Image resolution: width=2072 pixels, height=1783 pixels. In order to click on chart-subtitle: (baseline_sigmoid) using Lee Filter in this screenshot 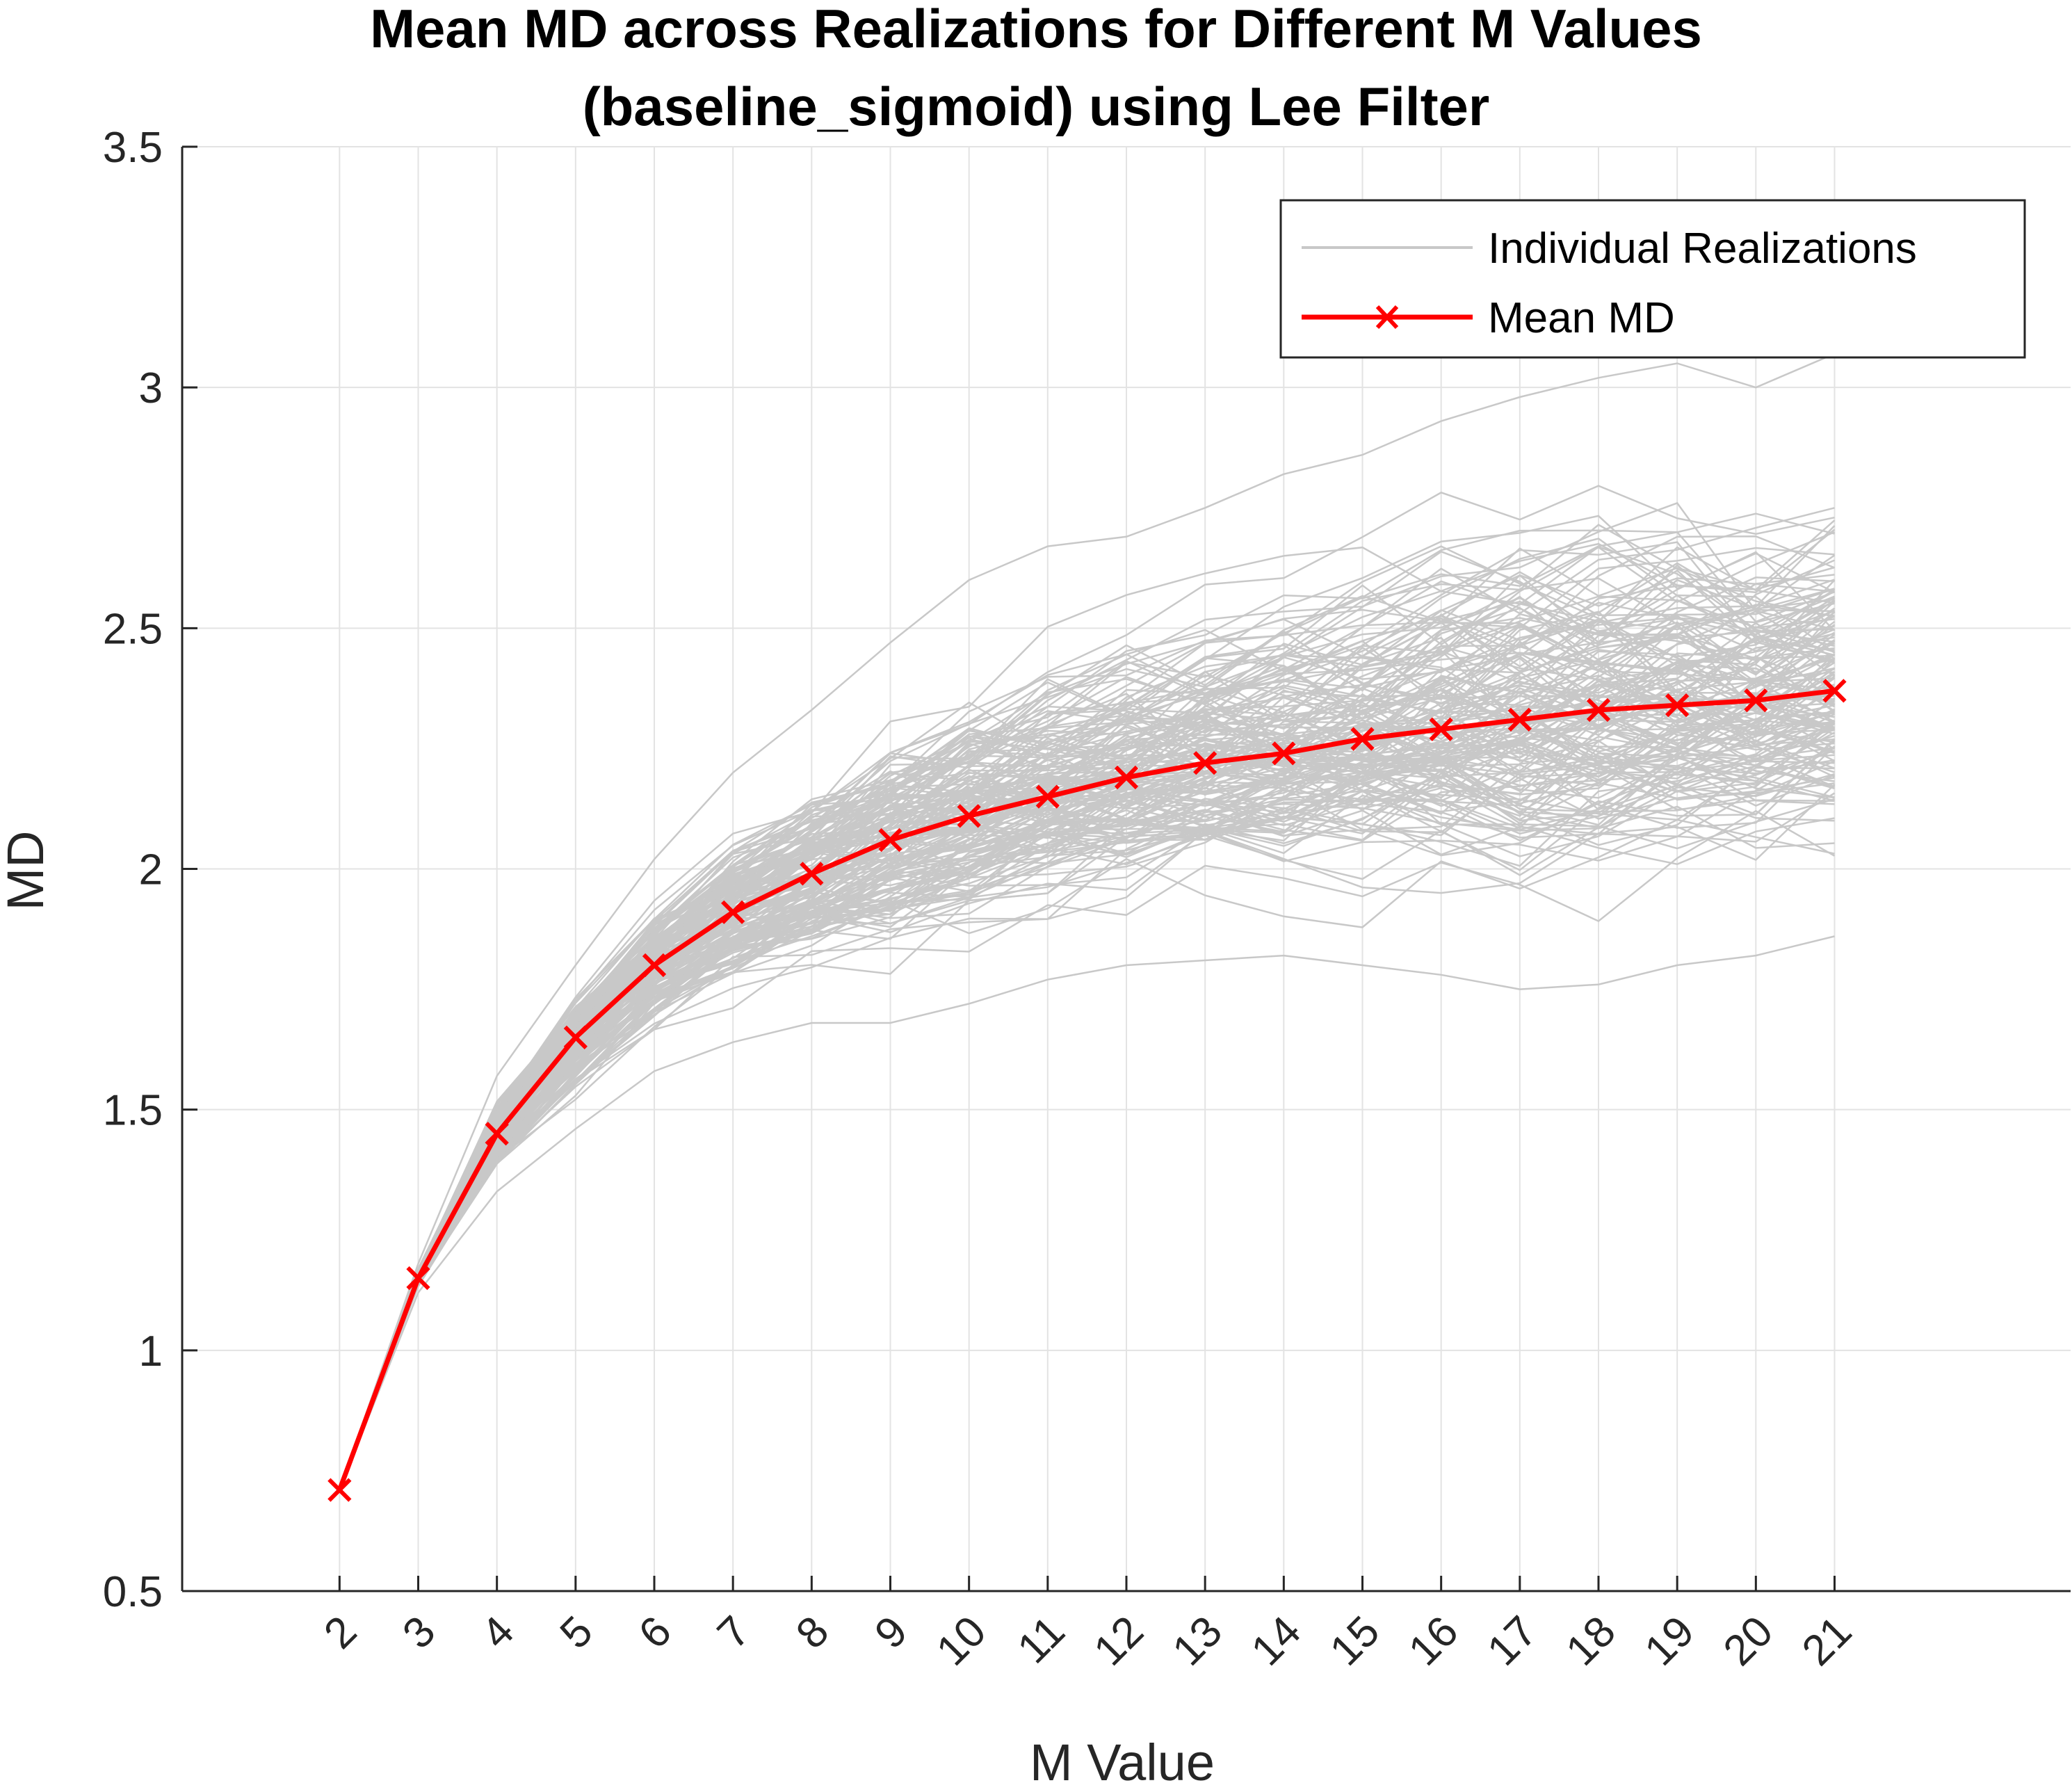, I will do `click(1036, 106)`.